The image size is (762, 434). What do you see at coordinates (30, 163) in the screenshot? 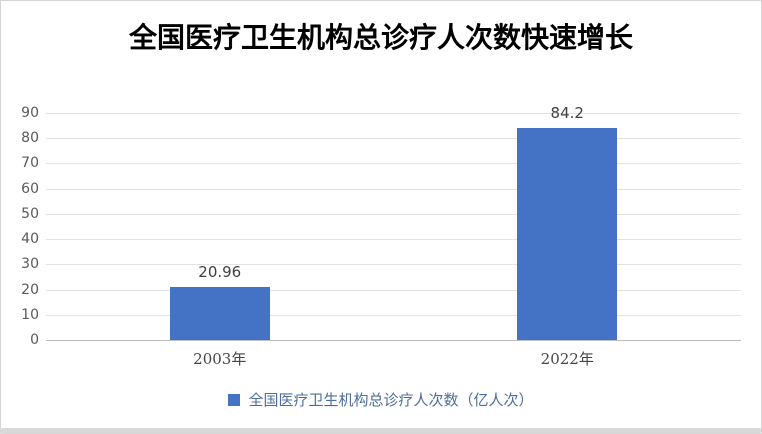
I see `y-tick-label: 70` at bounding box center [30, 163].